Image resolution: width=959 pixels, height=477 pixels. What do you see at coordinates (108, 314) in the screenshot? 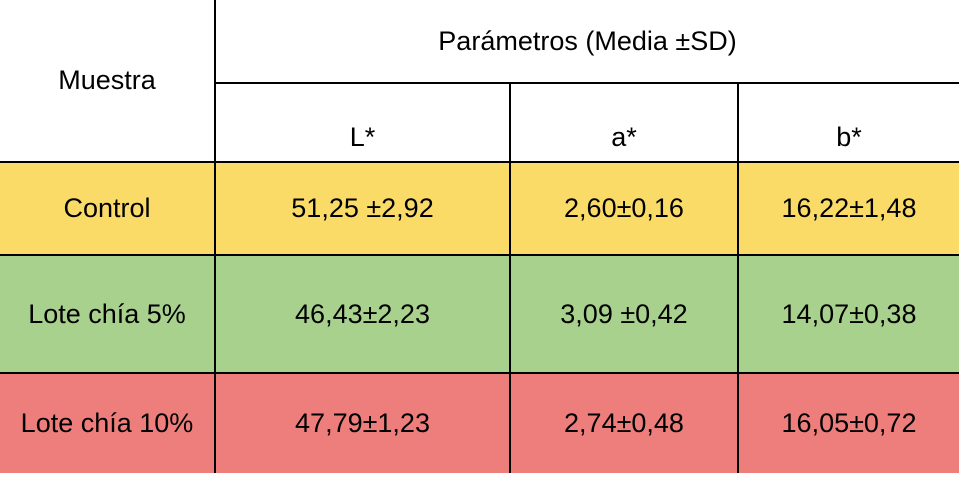
I see `cell: Lote chía 5%` at bounding box center [108, 314].